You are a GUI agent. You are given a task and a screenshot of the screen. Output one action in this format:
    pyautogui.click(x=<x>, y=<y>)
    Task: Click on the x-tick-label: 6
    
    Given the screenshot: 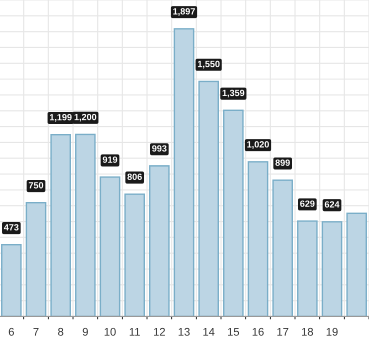 What is the action you would take?
    pyautogui.click(x=11, y=332)
    